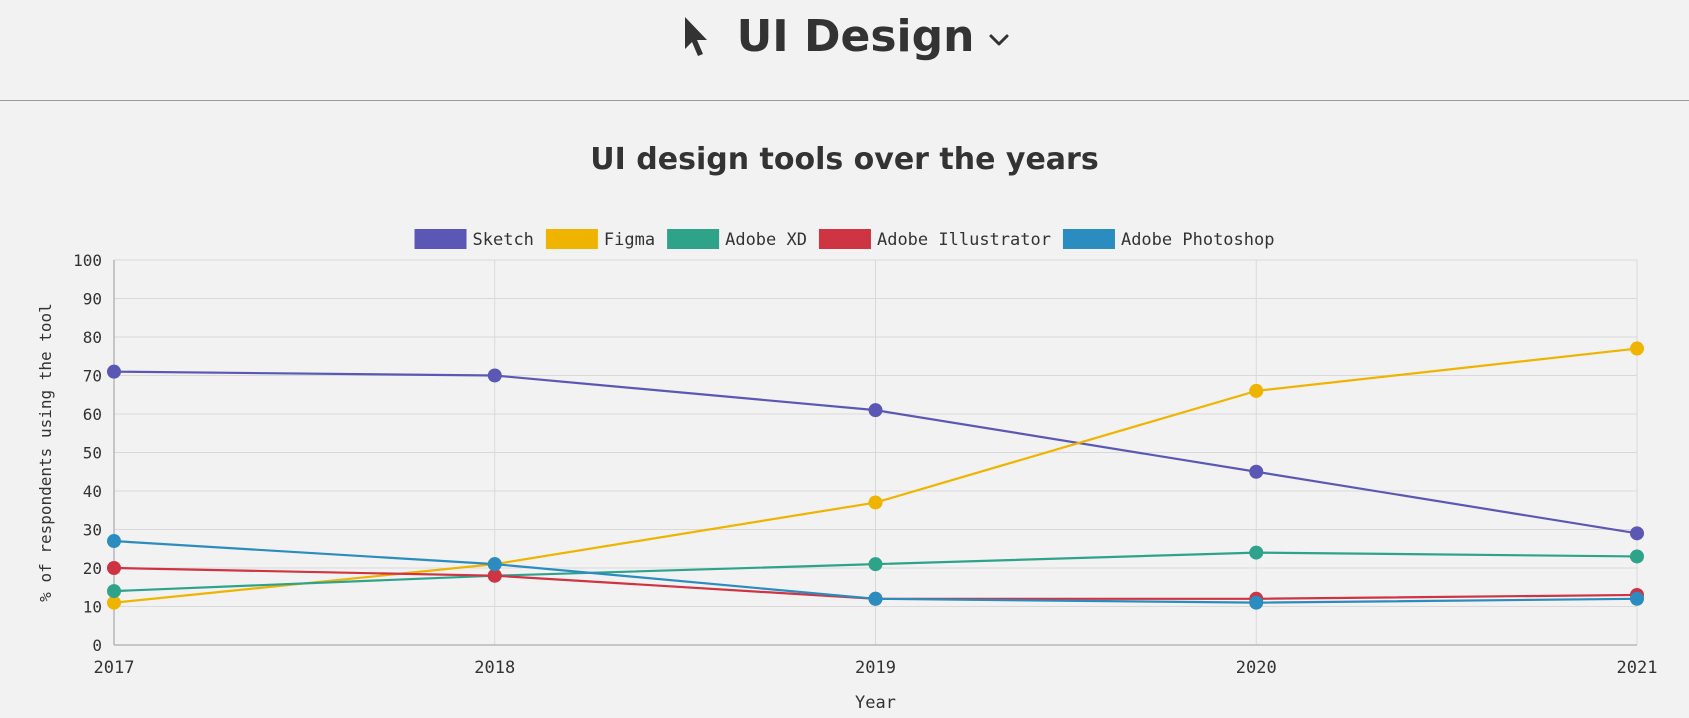  What do you see at coordinates (1256, 668) in the screenshot?
I see `x-tick-label: 2020` at bounding box center [1256, 668].